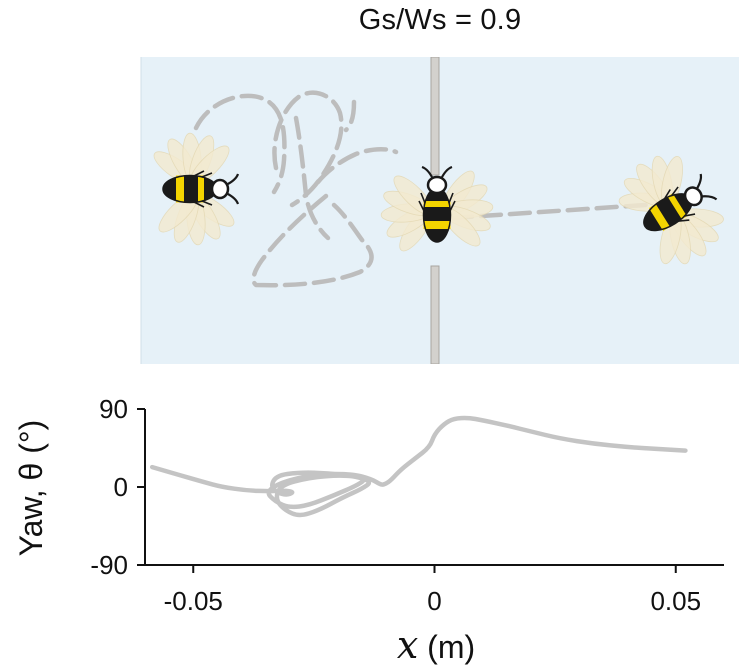 The height and width of the screenshot is (668, 739). What do you see at coordinates (121, 487) in the screenshot?
I see `y-tick-label-0: 0` at bounding box center [121, 487].